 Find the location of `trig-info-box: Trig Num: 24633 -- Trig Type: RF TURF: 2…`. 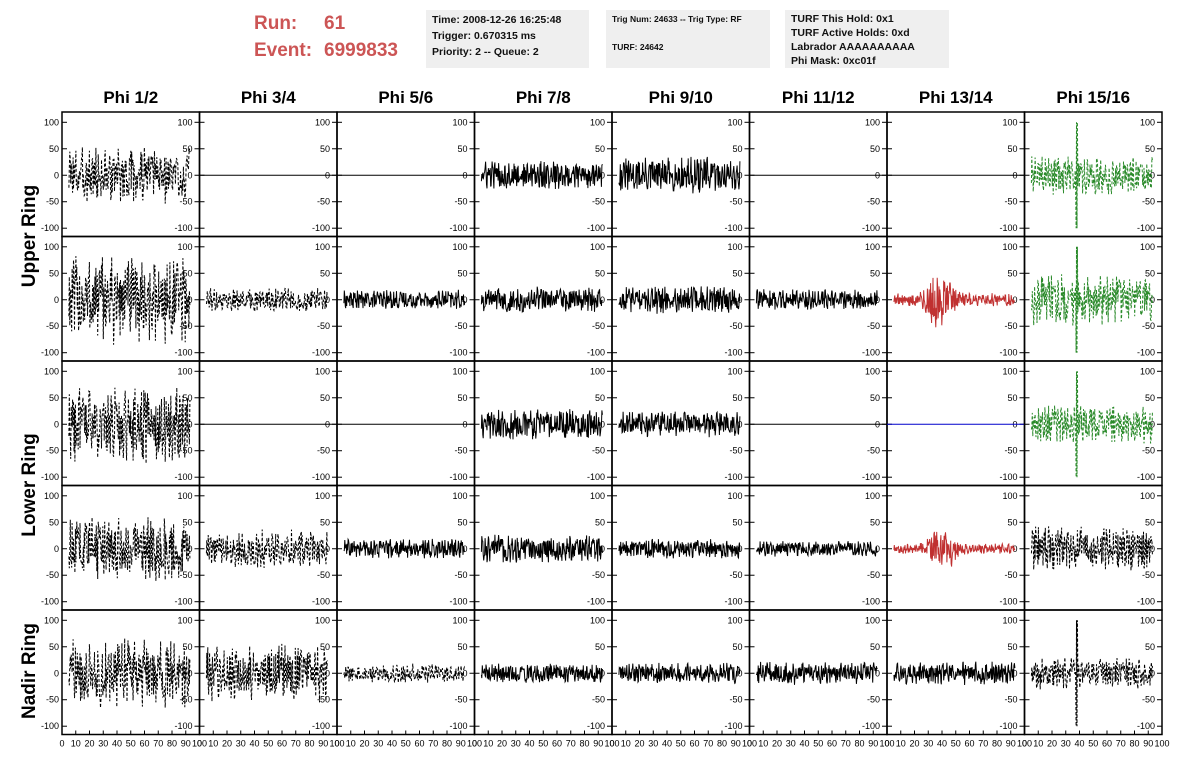

trig-info-box: Trig Num: 24633 -- Trig Type: RF TURF: 2… is located at coordinates (688, 39).